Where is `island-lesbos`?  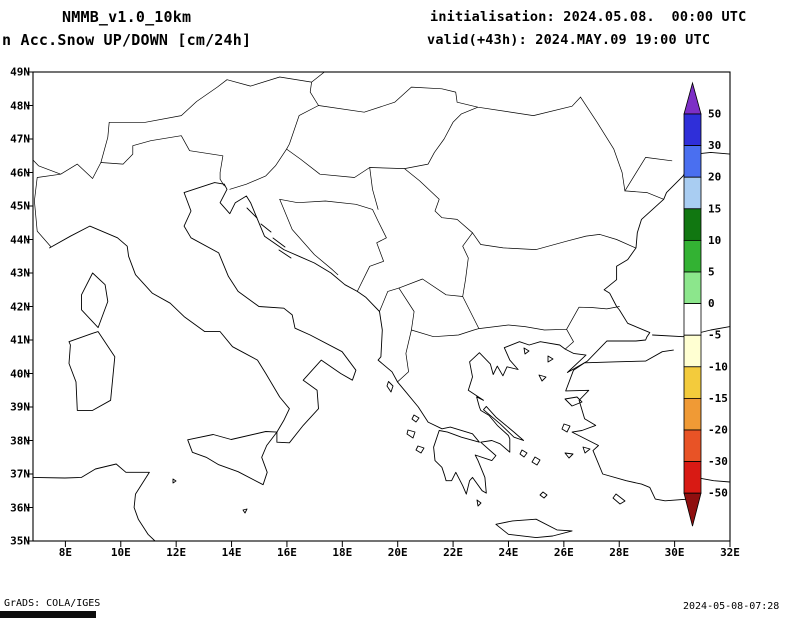 island-lesbos is located at coordinates (573, 401).